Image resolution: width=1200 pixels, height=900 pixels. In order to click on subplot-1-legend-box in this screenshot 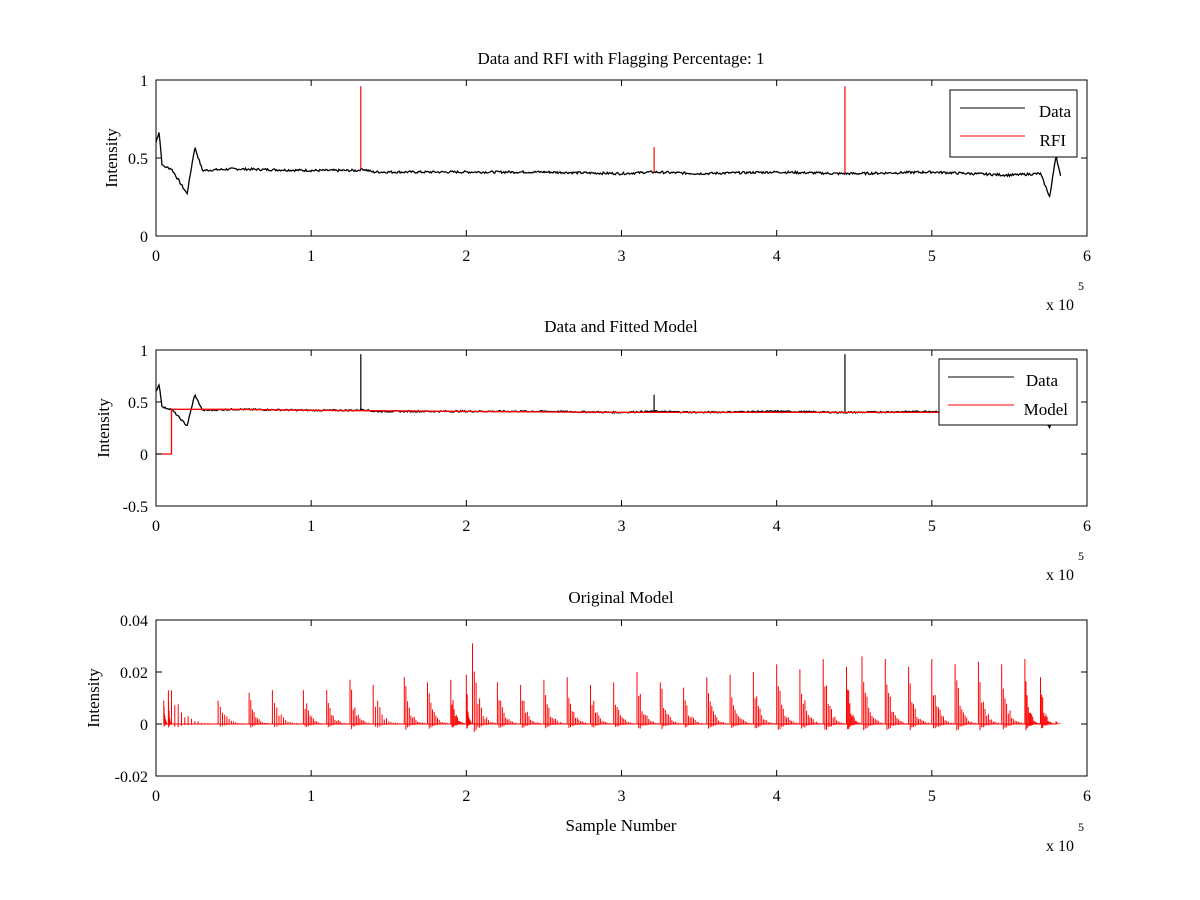, I will do `click(1013, 123)`.